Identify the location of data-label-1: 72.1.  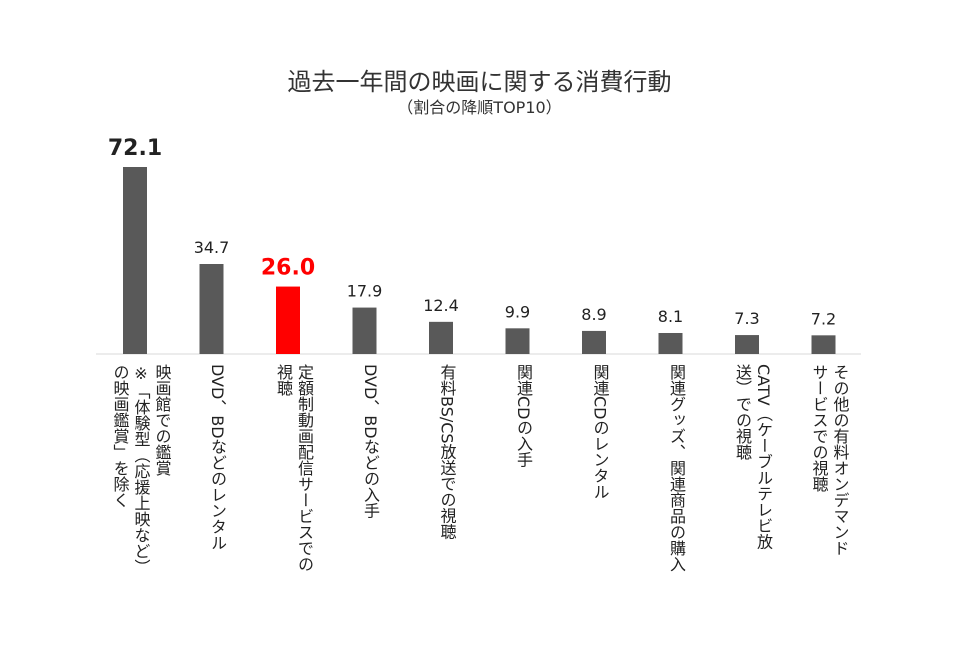
(135, 148).